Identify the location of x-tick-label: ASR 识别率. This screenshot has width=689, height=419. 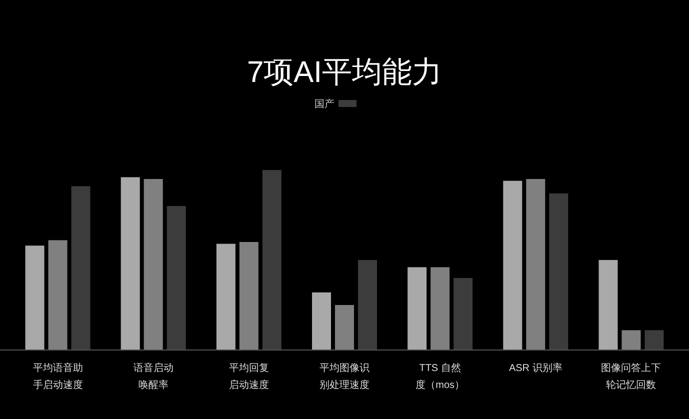
(536, 369).